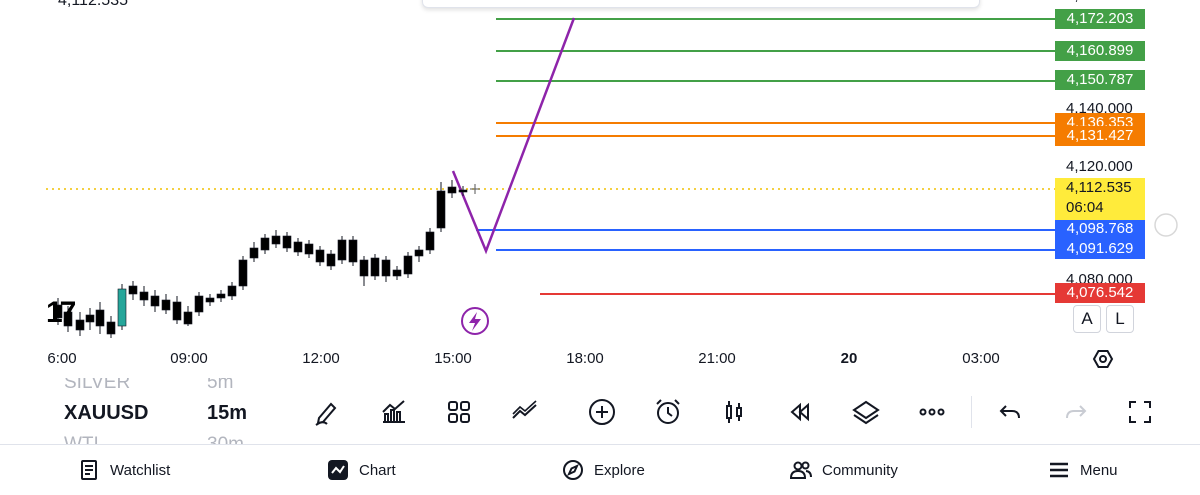 The image size is (1200, 495). I want to click on compass-icon, so click(573, 470).